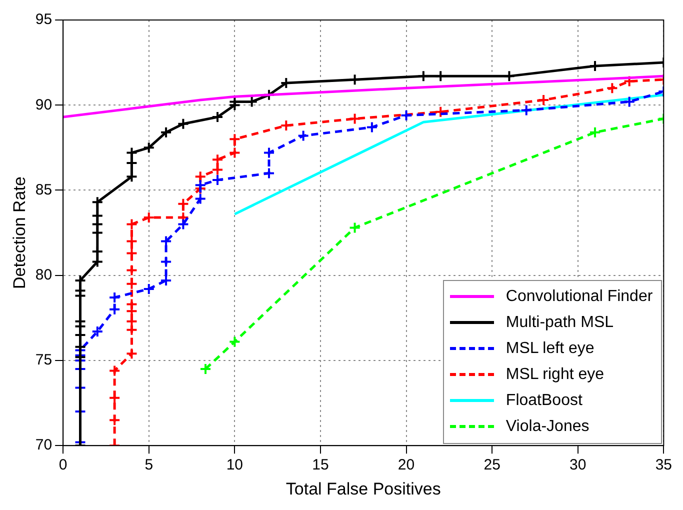 This screenshot has width=683, height=510. Describe the element at coordinates (363, 488) in the screenshot. I see `x-axis-title: Total False Positives` at that location.